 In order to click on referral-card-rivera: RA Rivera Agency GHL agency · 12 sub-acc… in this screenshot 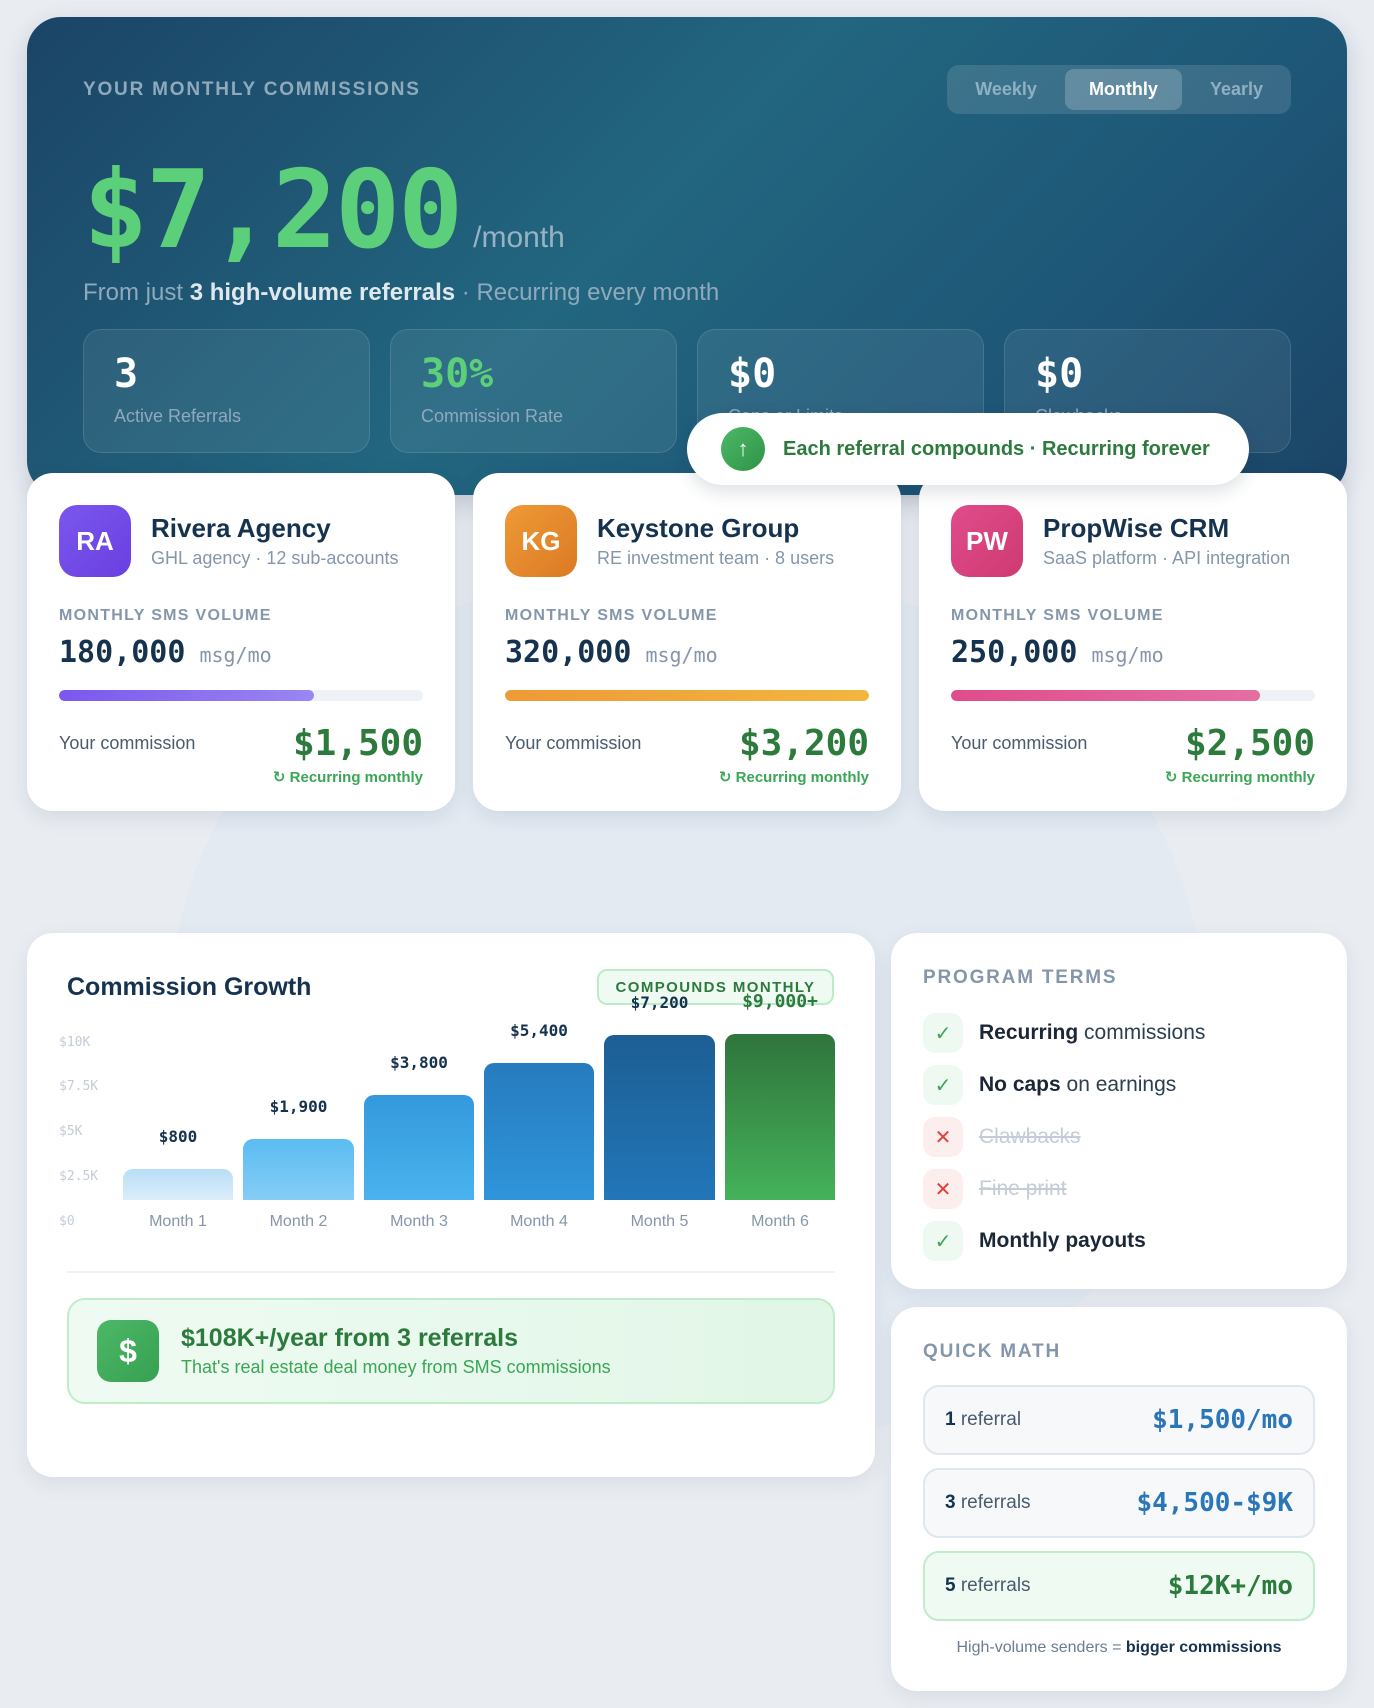, I will do `click(241, 642)`.